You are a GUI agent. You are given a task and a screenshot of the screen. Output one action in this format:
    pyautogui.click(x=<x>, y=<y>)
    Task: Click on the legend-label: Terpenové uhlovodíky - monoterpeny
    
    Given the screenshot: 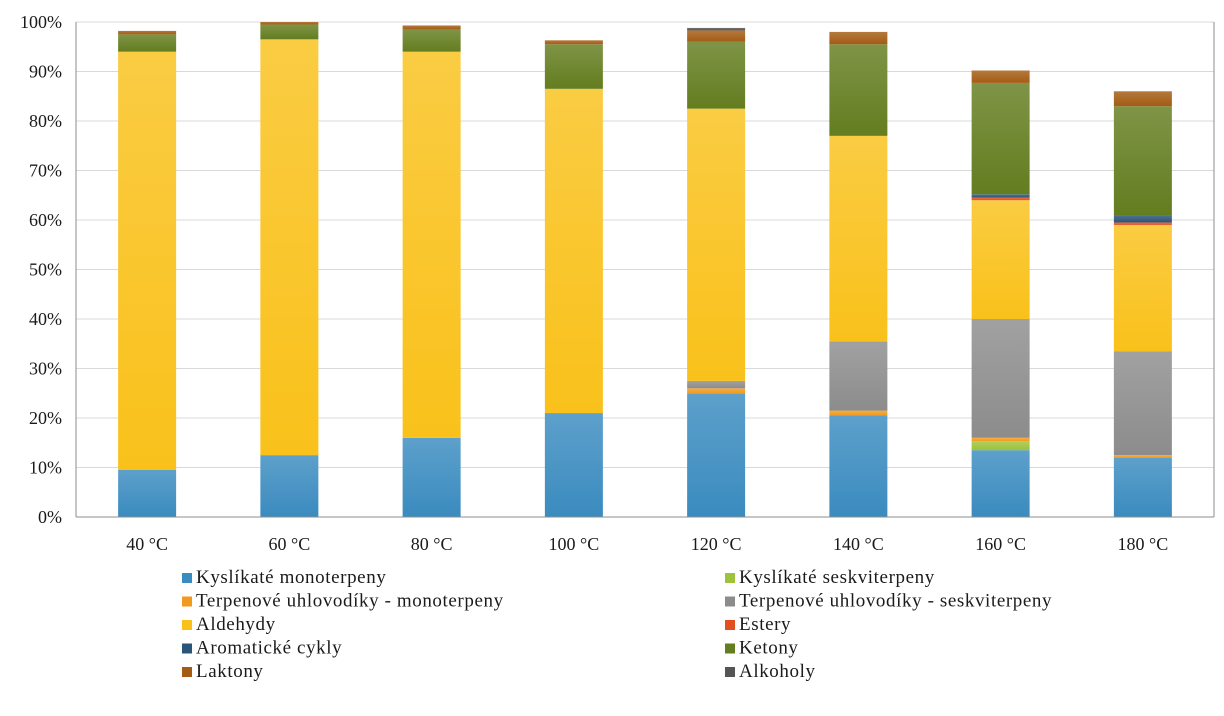 What is the action you would take?
    pyautogui.click(x=350, y=601)
    